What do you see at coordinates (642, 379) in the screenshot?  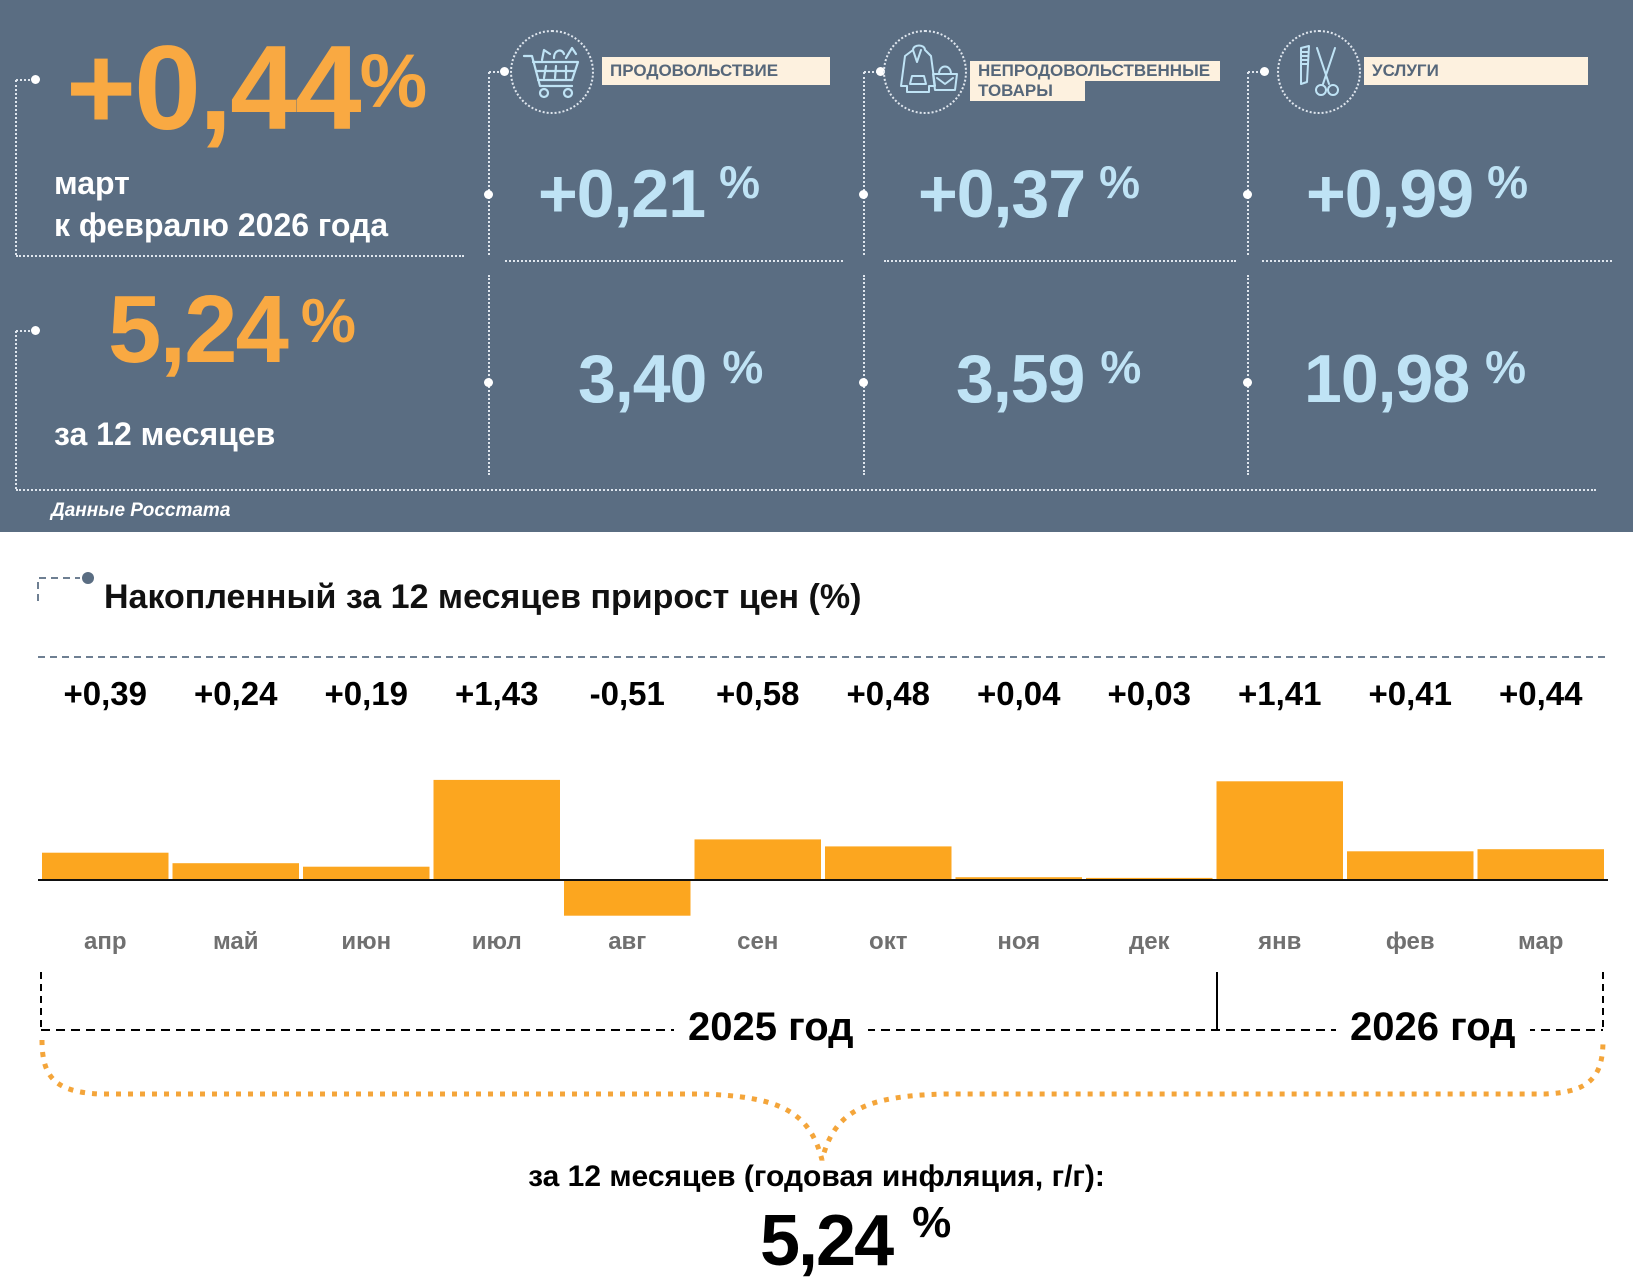 I see `value-text: 3,40` at bounding box center [642, 379].